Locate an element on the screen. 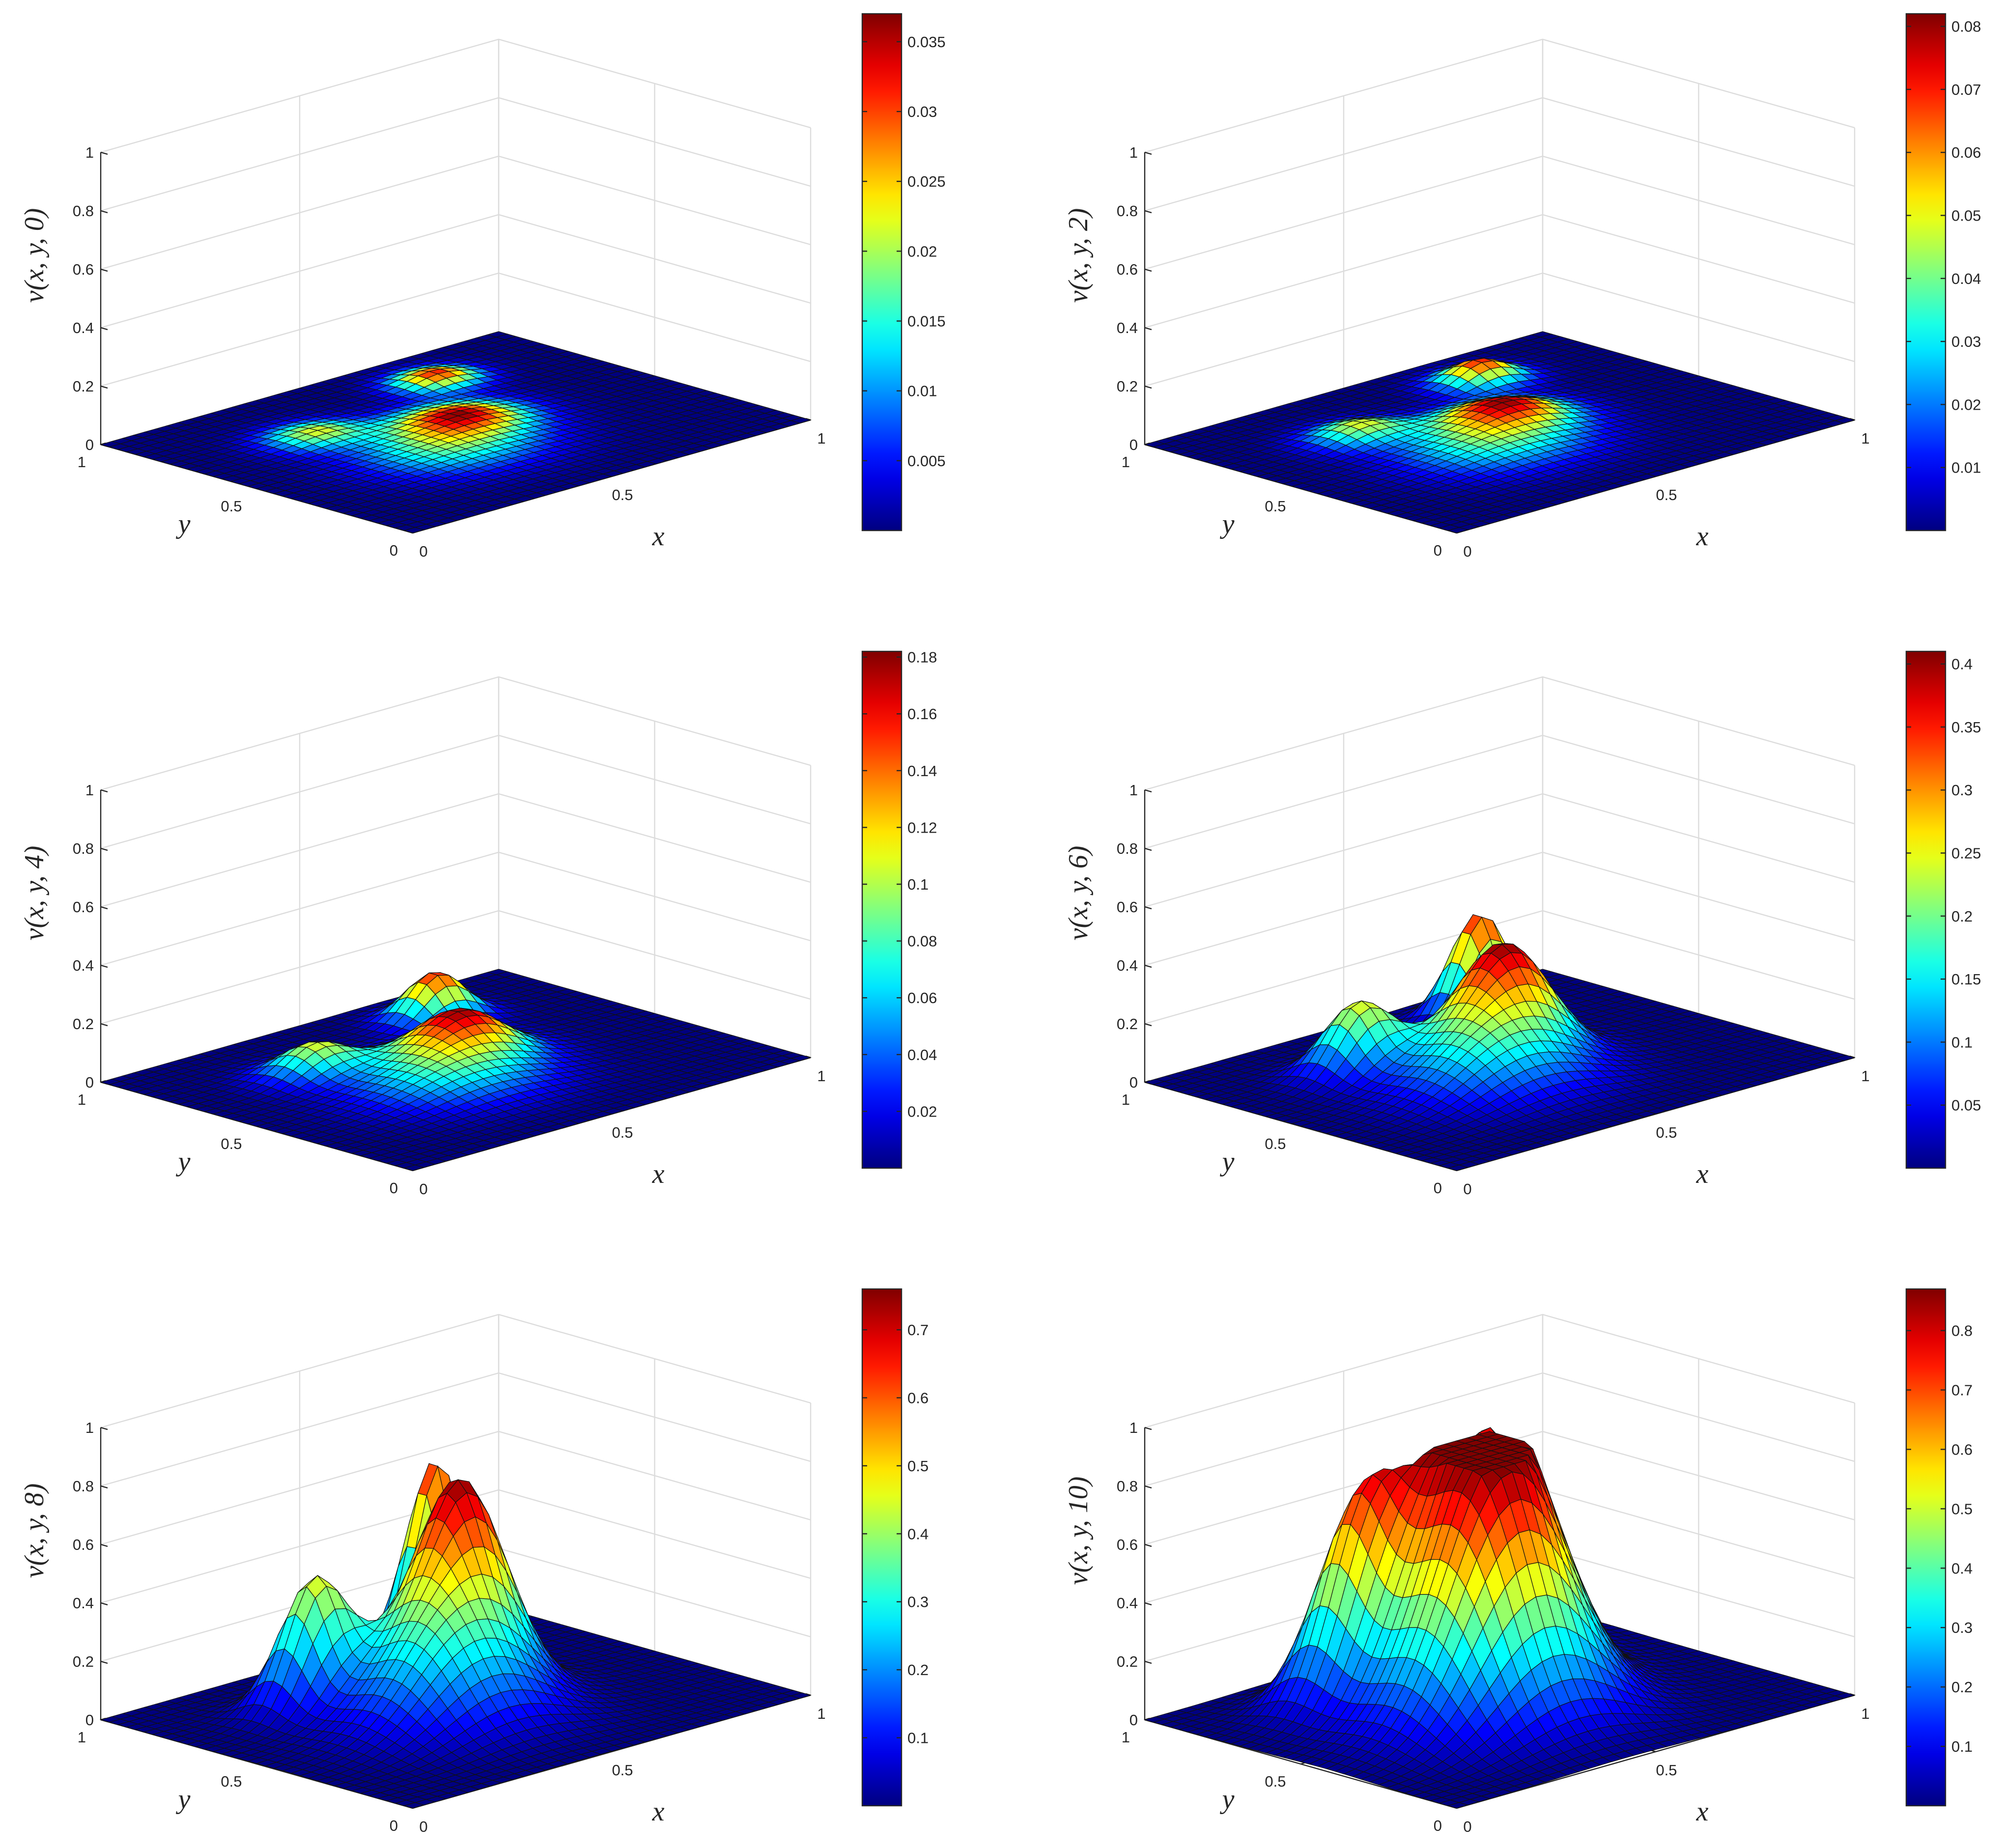  colorbar-tick-label: 0.16 is located at coordinates (922, 714).